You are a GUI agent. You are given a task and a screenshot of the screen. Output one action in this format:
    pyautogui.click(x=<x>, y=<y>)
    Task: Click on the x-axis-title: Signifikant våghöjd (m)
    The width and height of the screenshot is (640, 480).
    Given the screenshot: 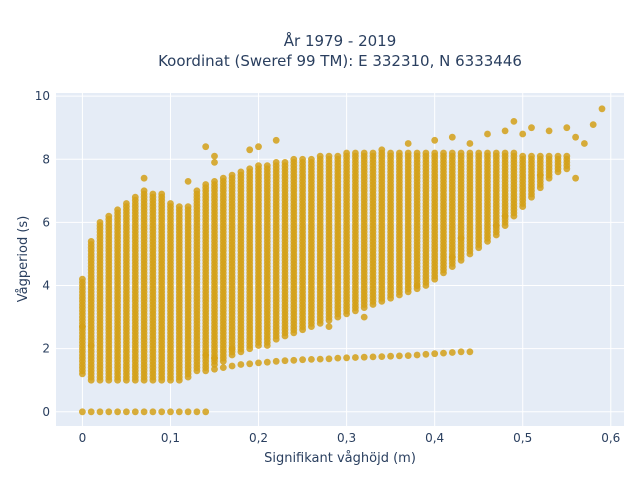 What is the action you would take?
    pyautogui.click(x=340, y=458)
    